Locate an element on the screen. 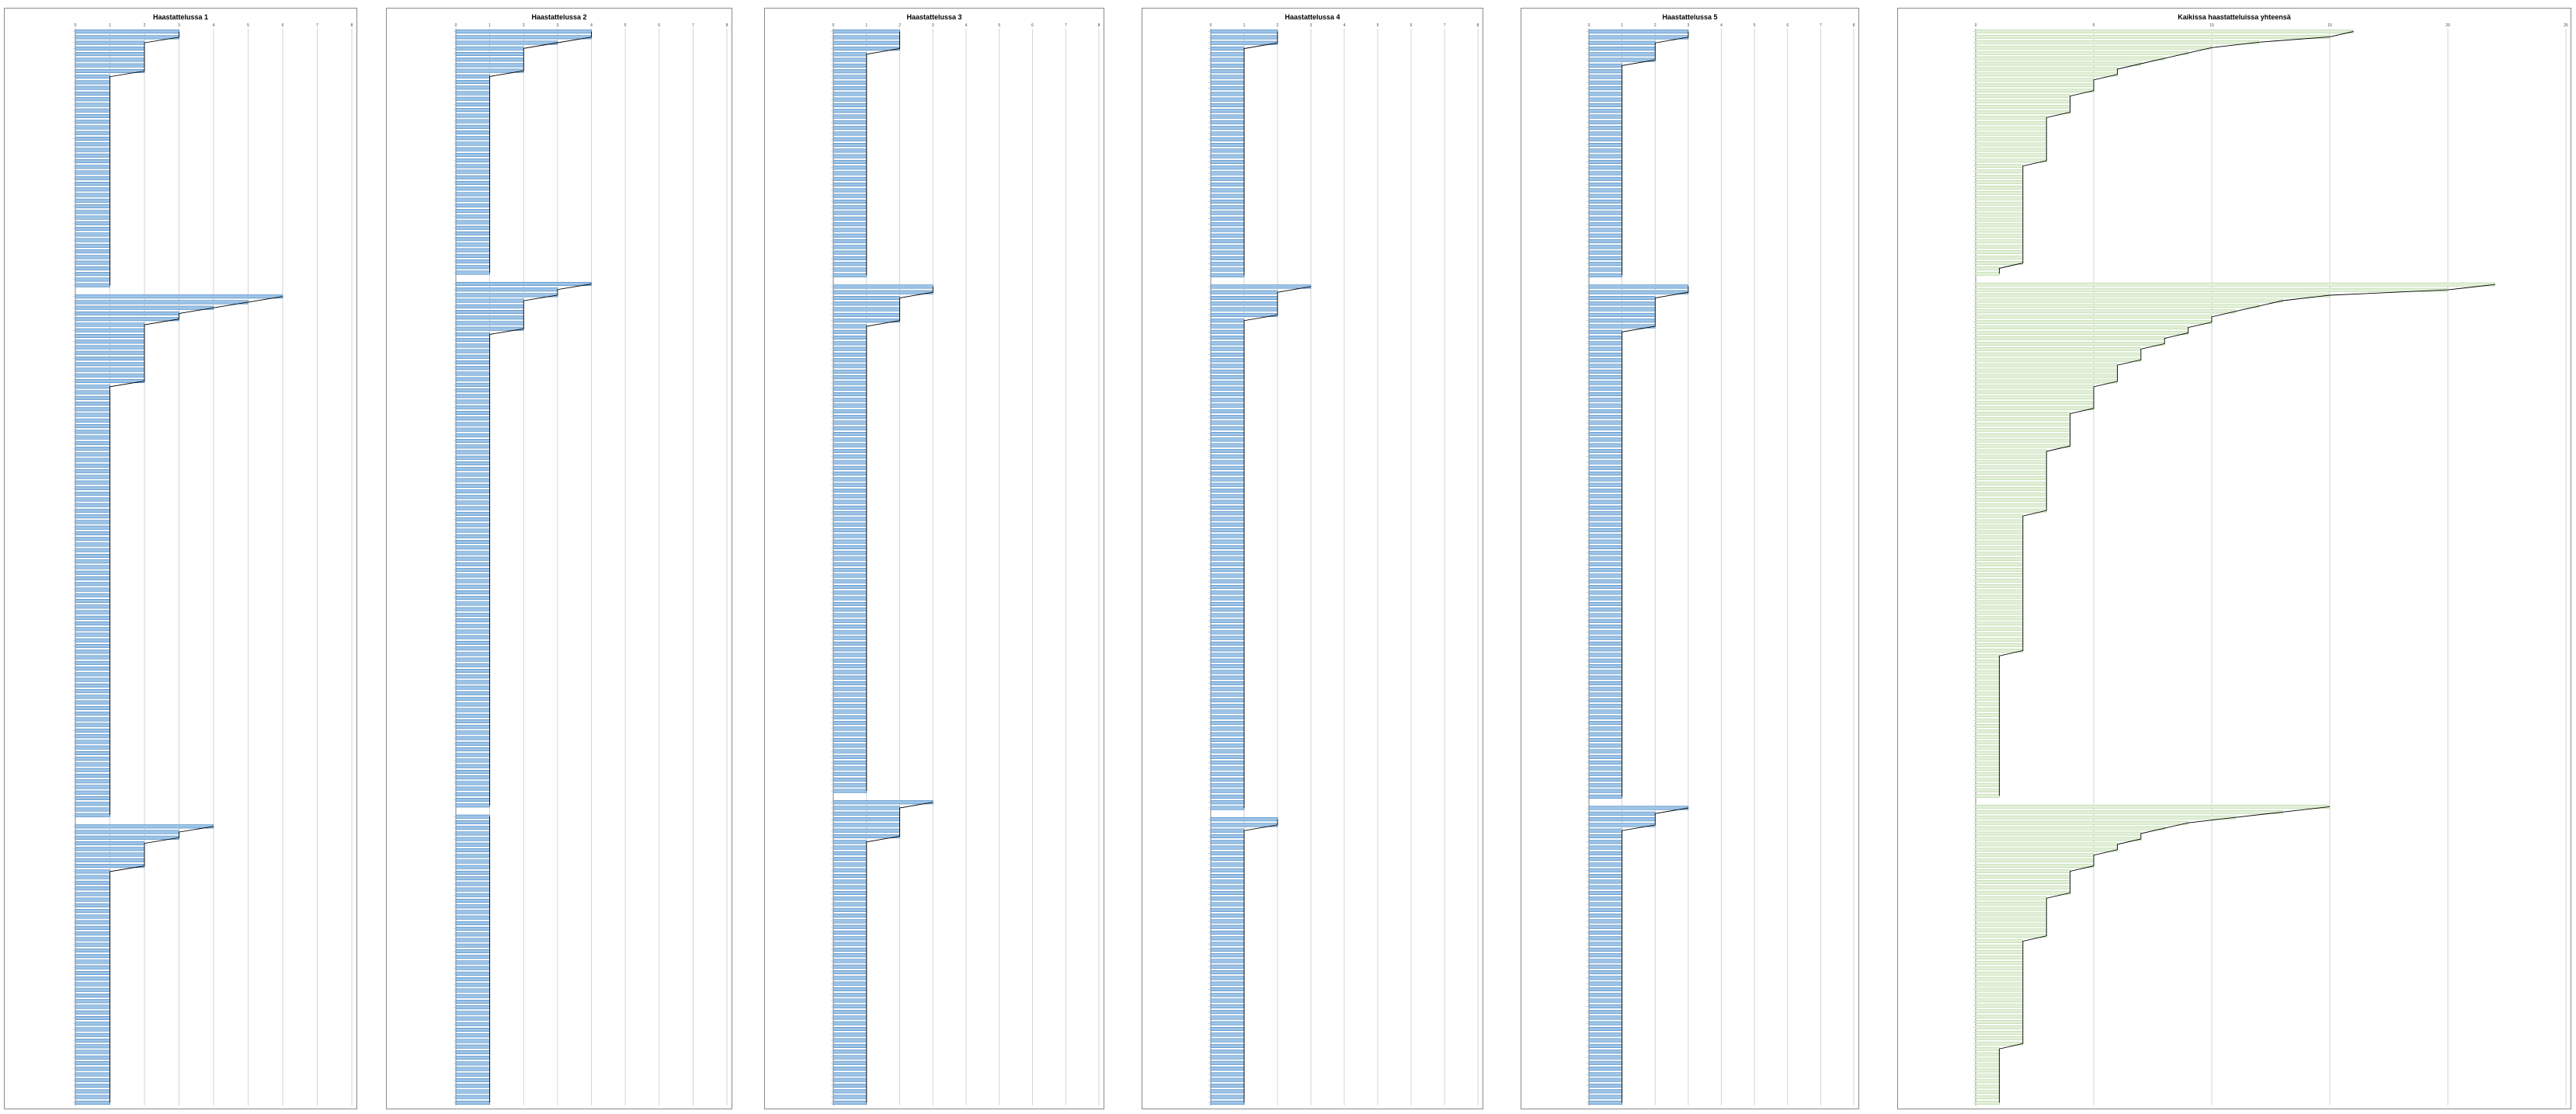  x-tick-label: 15 is located at coordinates (2329, 25).